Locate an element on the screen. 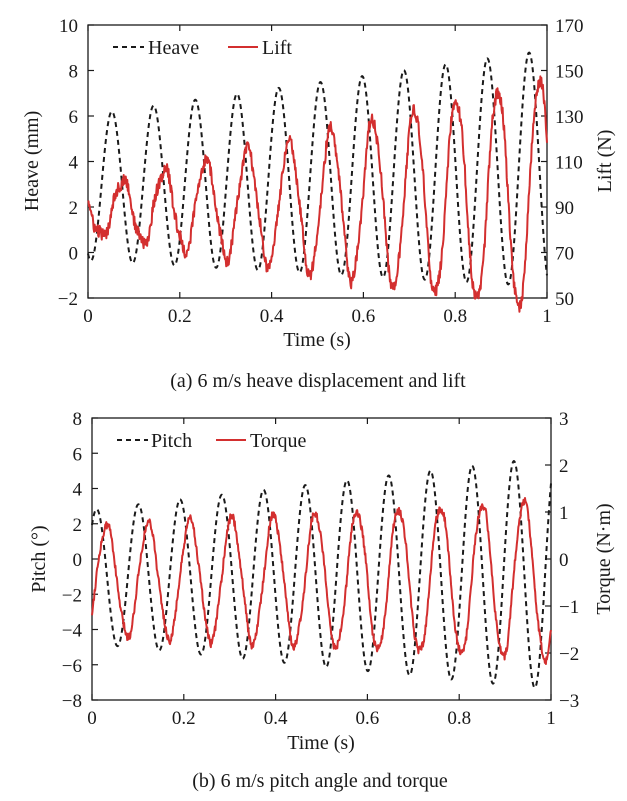 This screenshot has width=627, height=801. y-tick-labels: −2 0 2 4 6 8 10 is located at coordinates (68, 163).